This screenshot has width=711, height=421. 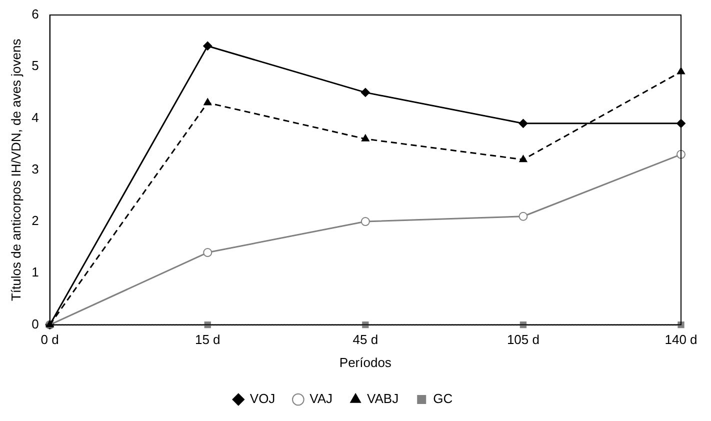 What do you see at coordinates (443, 398) in the screenshot?
I see `legend-label: GC` at bounding box center [443, 398].